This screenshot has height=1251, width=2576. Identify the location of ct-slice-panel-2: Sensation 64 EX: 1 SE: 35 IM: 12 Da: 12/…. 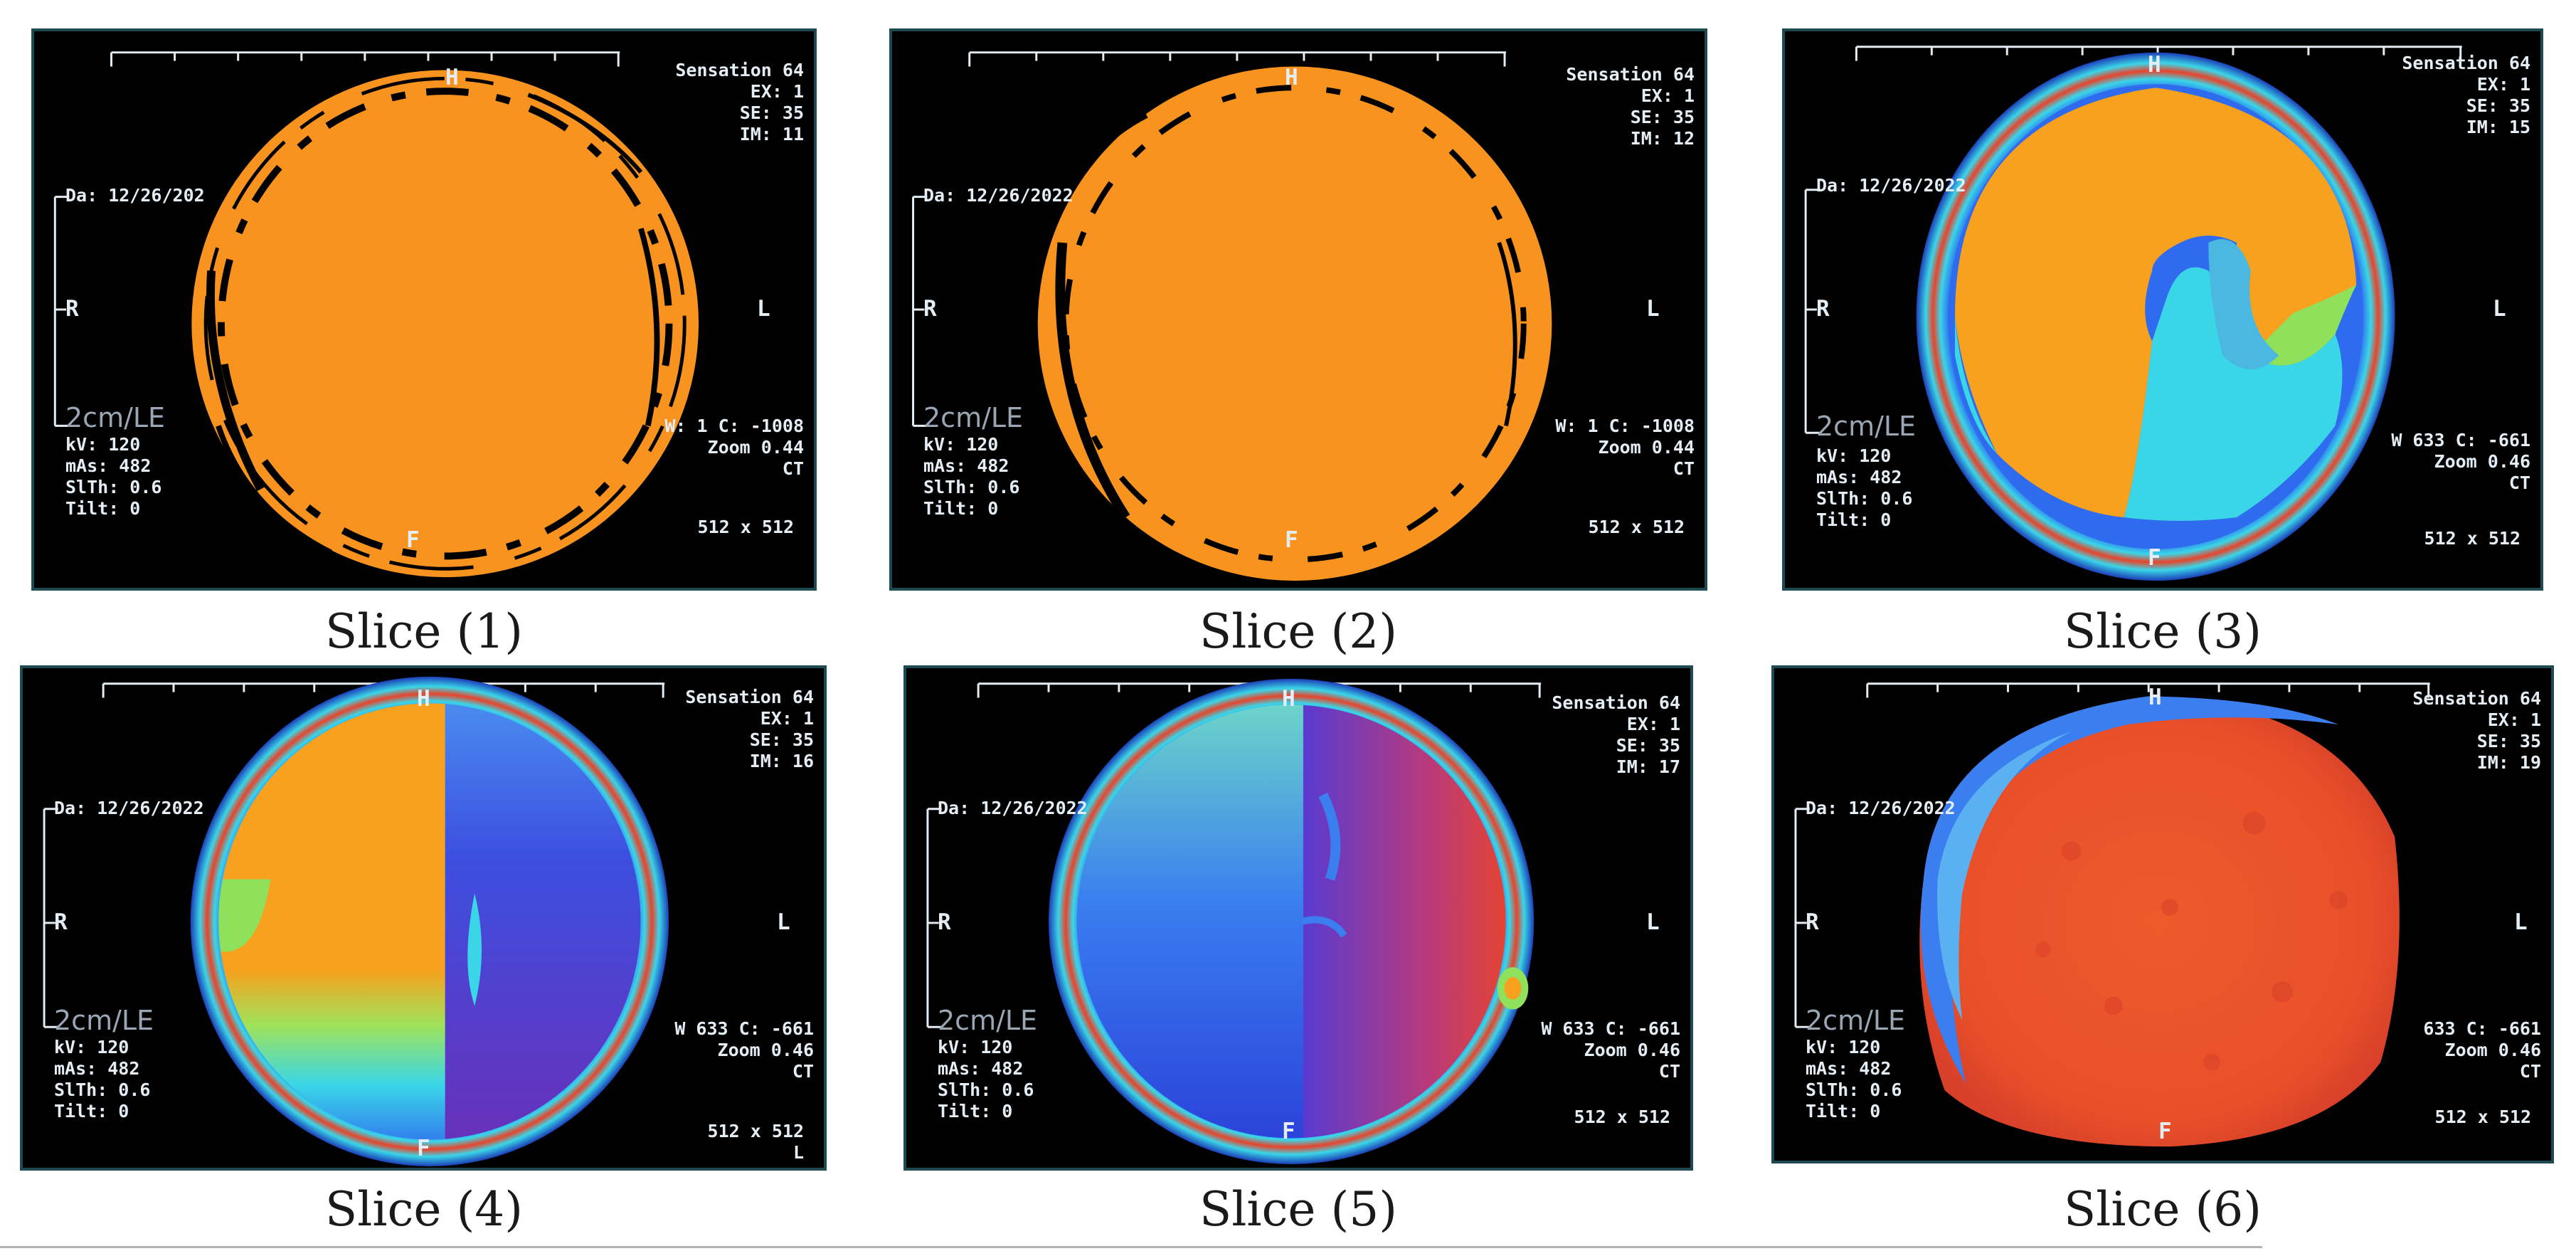
(1298, 309).